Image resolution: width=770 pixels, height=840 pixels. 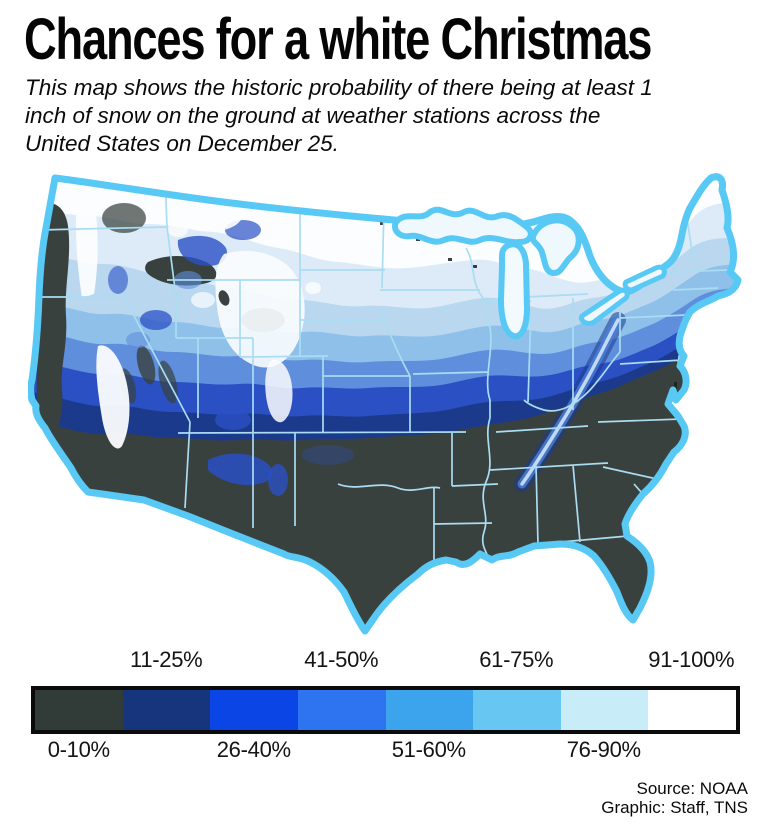 What do you see at coordinates (692, 788) in the screenshot?
I see `source-line: Source: NOAA` at bounding box center [692, 788].